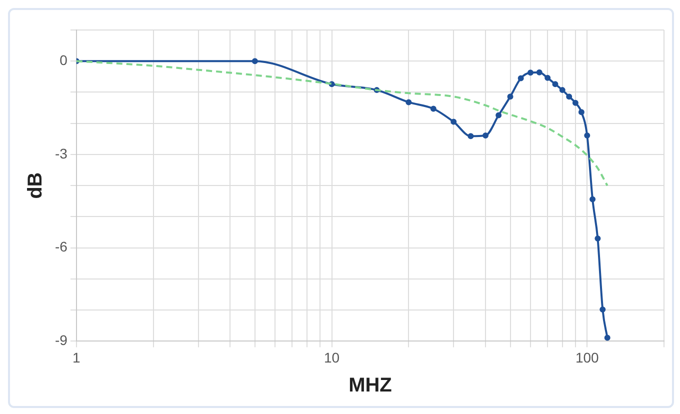  Describe the element at coordinates (370, 385) in the screenshot. I see `x-axis-title: MHZ` at that location.